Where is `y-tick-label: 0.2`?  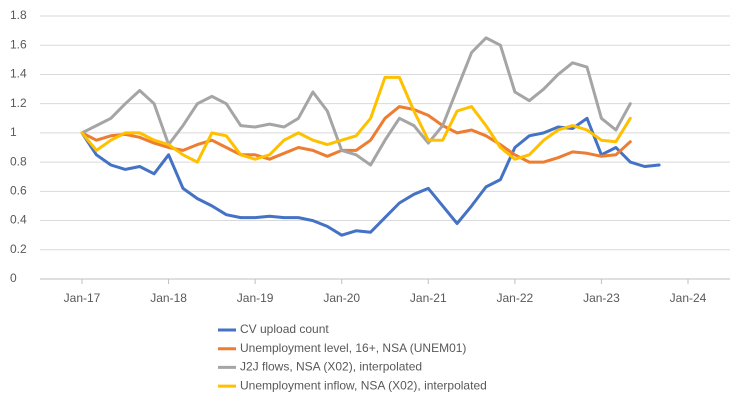 y-tick-label: 0.2 is located at coordinates (18, 249).